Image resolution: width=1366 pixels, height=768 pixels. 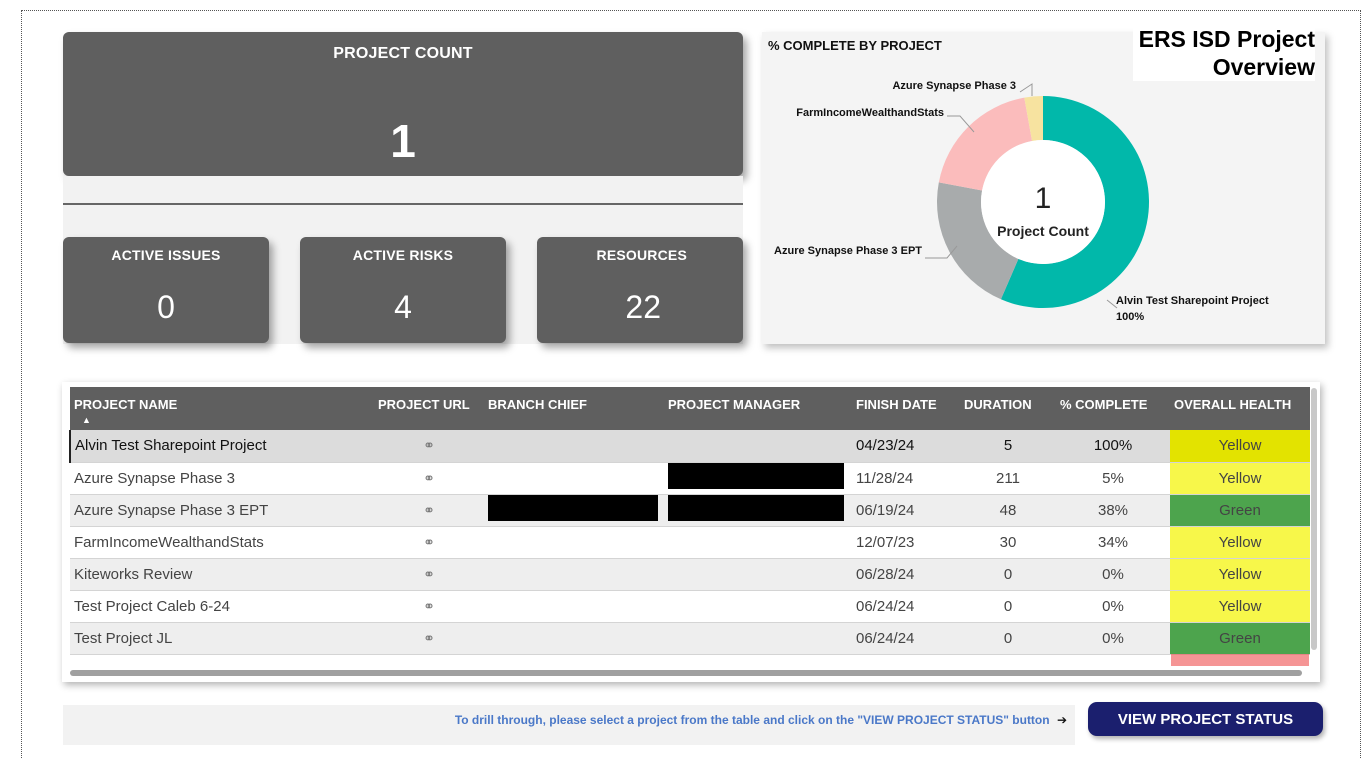 What do you see at coordinates (906, 510) in the screenshot?
I see `cell-finish-date: 06/19/24` at bounding box center [906, 510].